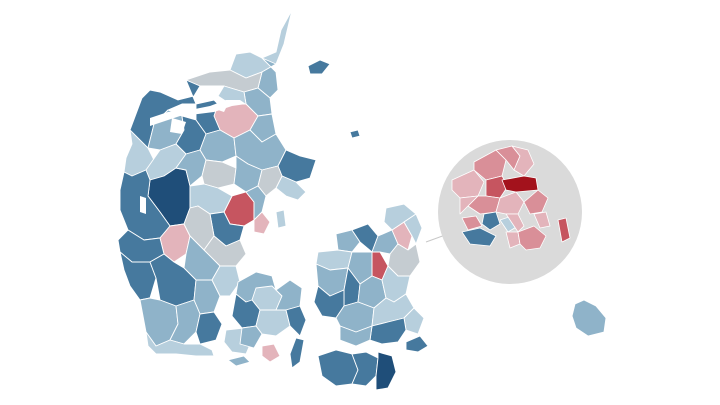 Image resolution: width=720 pixels, height=405 pixels. I want to click on lolland-falster, so click(357, 370).